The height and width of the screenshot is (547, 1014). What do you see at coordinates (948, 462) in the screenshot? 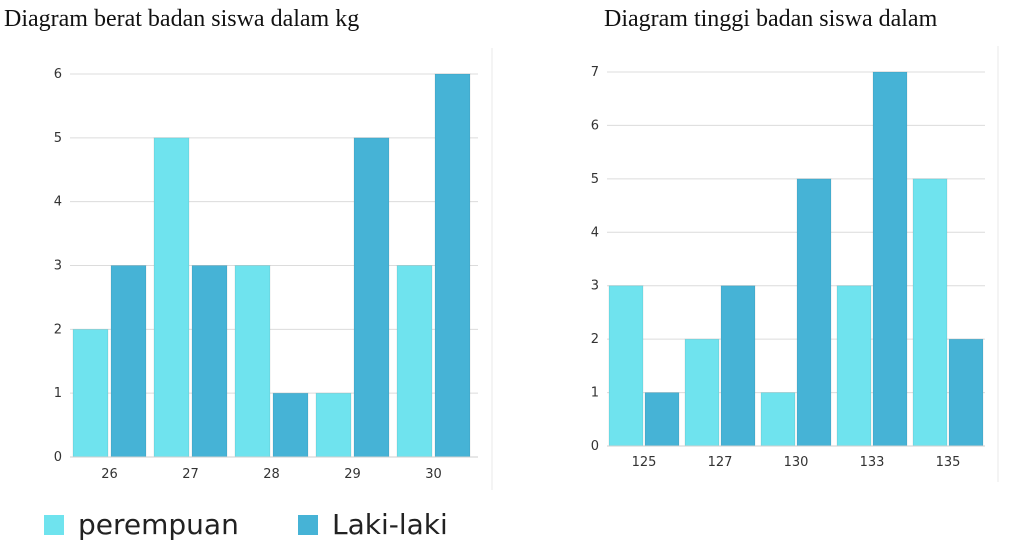
I see `x-tick-label: 135` at bounding box center [948, 462].